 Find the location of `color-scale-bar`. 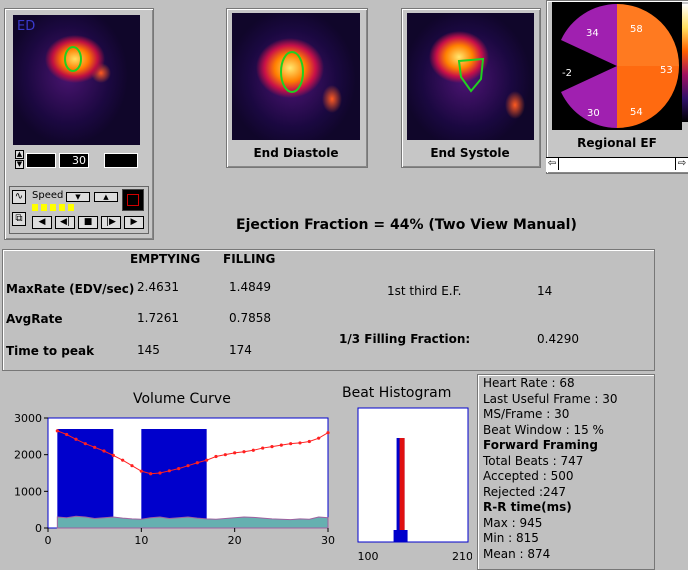

color-scale-bar is located at coordinates (685, 63).